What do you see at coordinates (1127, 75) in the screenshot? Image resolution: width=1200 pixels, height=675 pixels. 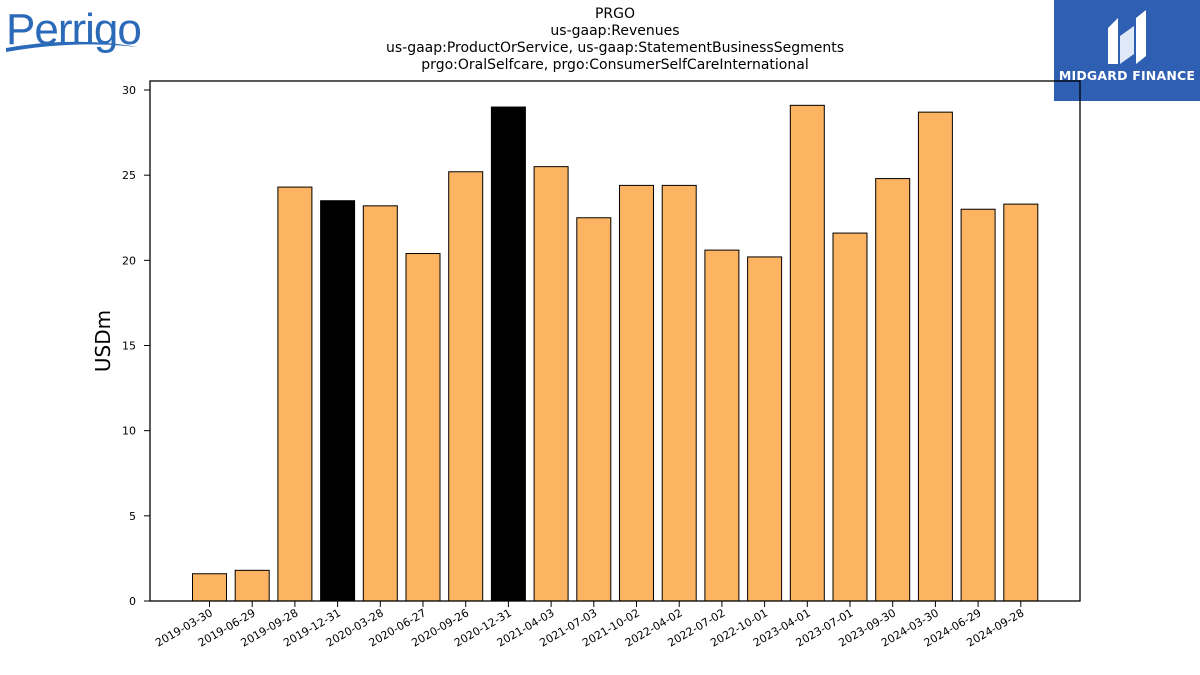 I see `midgard-finance-text: MIDGARD FINANCE` at bounding box center [1127, 75].